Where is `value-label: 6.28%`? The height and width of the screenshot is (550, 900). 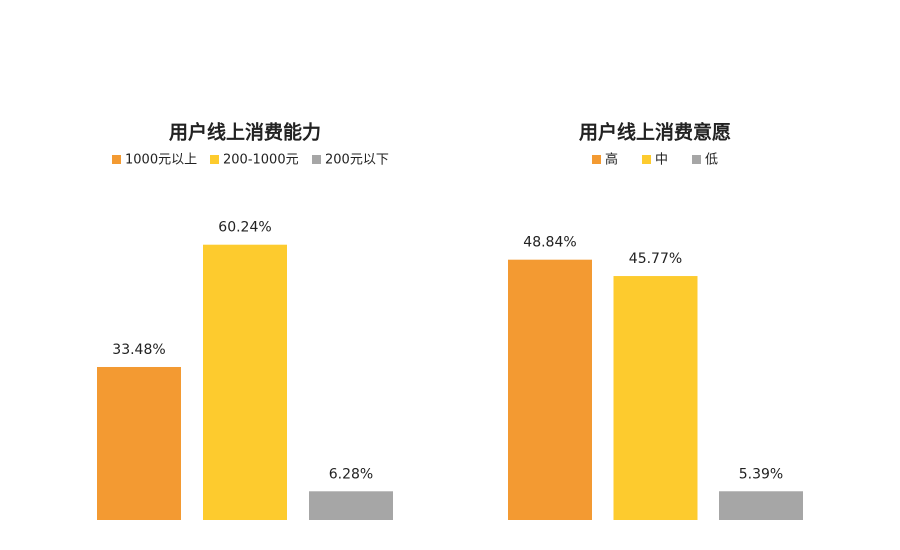 value-label: 6.28% is located at coordinates (351, 474).